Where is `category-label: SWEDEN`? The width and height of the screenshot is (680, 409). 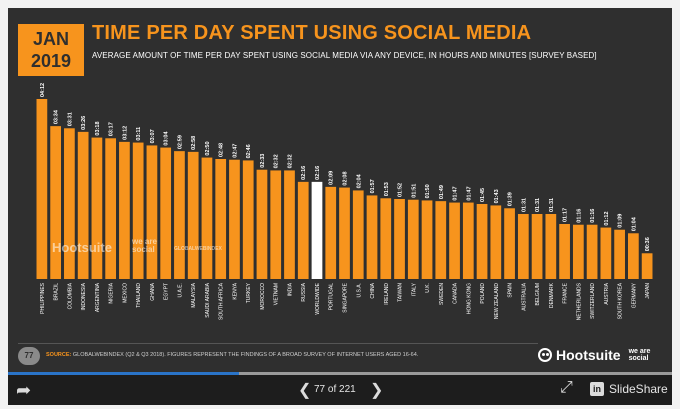
category-label: SWEDEN is located at coordinates (442, 294).